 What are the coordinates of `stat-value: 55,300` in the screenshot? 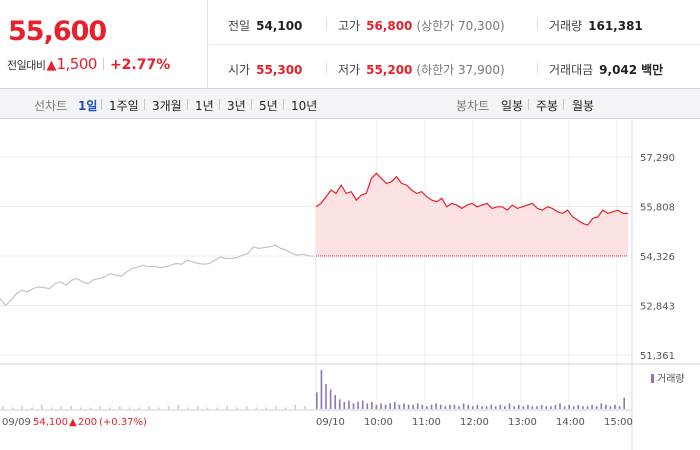 It's located at (279, 70).